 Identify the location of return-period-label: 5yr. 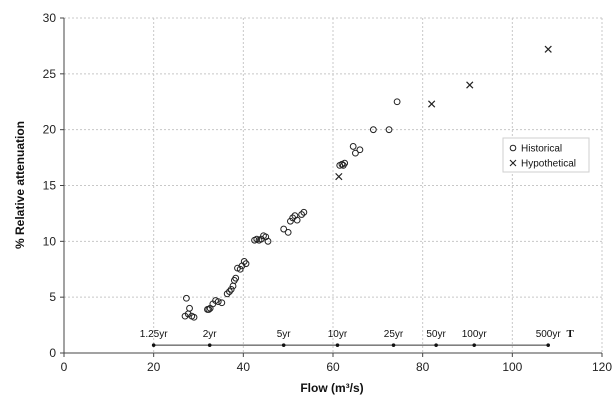
(284, 334).